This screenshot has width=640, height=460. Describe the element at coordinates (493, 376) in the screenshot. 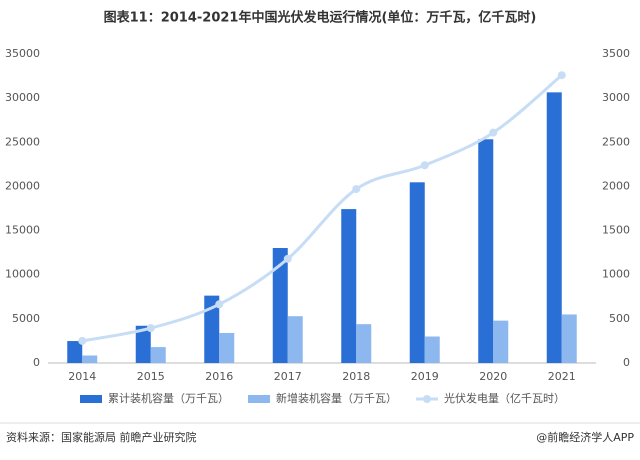

I see `x-tick-label: 2020` at that location.